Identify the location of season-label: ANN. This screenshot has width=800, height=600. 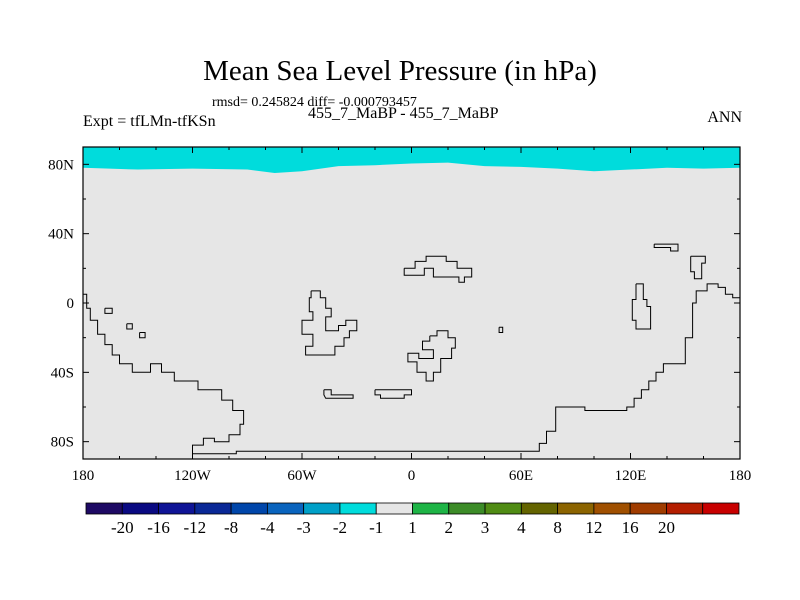
(724, 117).